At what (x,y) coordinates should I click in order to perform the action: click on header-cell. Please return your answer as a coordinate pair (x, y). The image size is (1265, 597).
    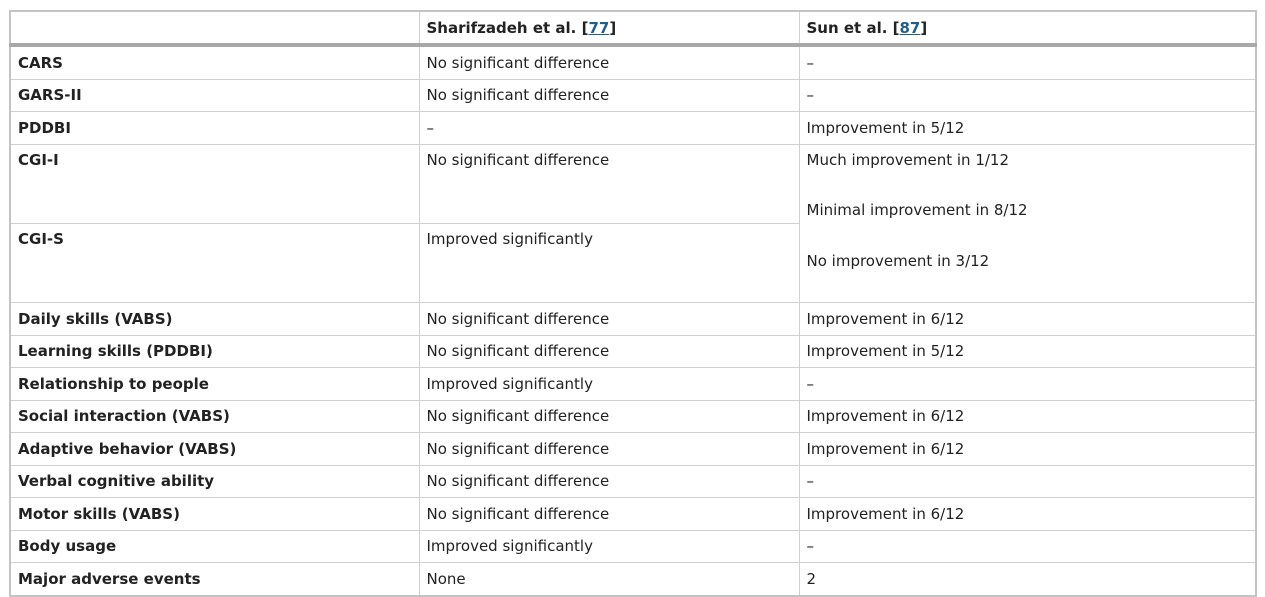
    Looking at the image, I should click on (214, 28).